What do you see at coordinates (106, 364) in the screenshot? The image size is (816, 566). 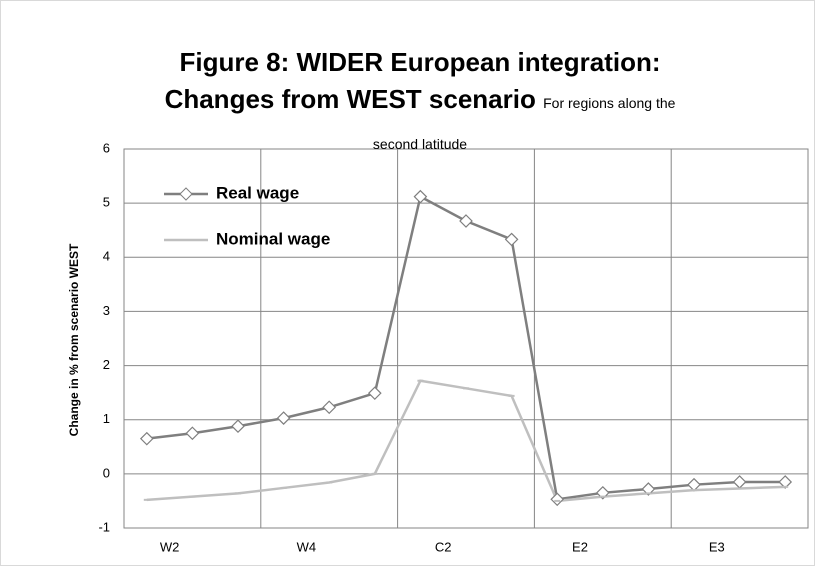 I see `y-tick-label: 2` at bounding box center [106, 364].